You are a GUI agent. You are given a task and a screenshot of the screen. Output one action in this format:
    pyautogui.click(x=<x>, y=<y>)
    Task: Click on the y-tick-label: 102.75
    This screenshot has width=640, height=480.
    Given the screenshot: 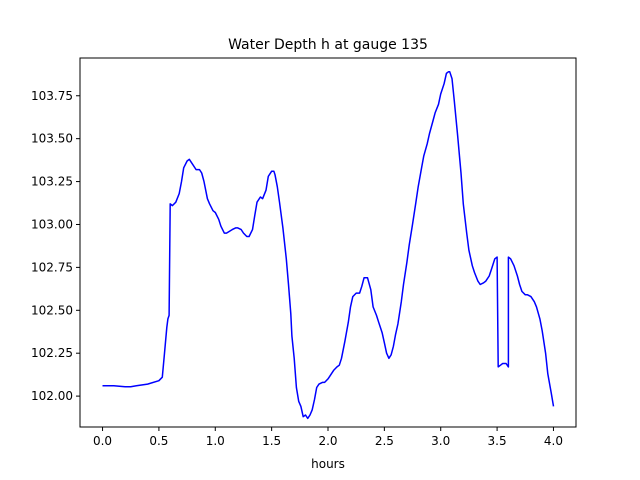 What is the action you would take?
    pyautogui.click(x=52, y=267)
    